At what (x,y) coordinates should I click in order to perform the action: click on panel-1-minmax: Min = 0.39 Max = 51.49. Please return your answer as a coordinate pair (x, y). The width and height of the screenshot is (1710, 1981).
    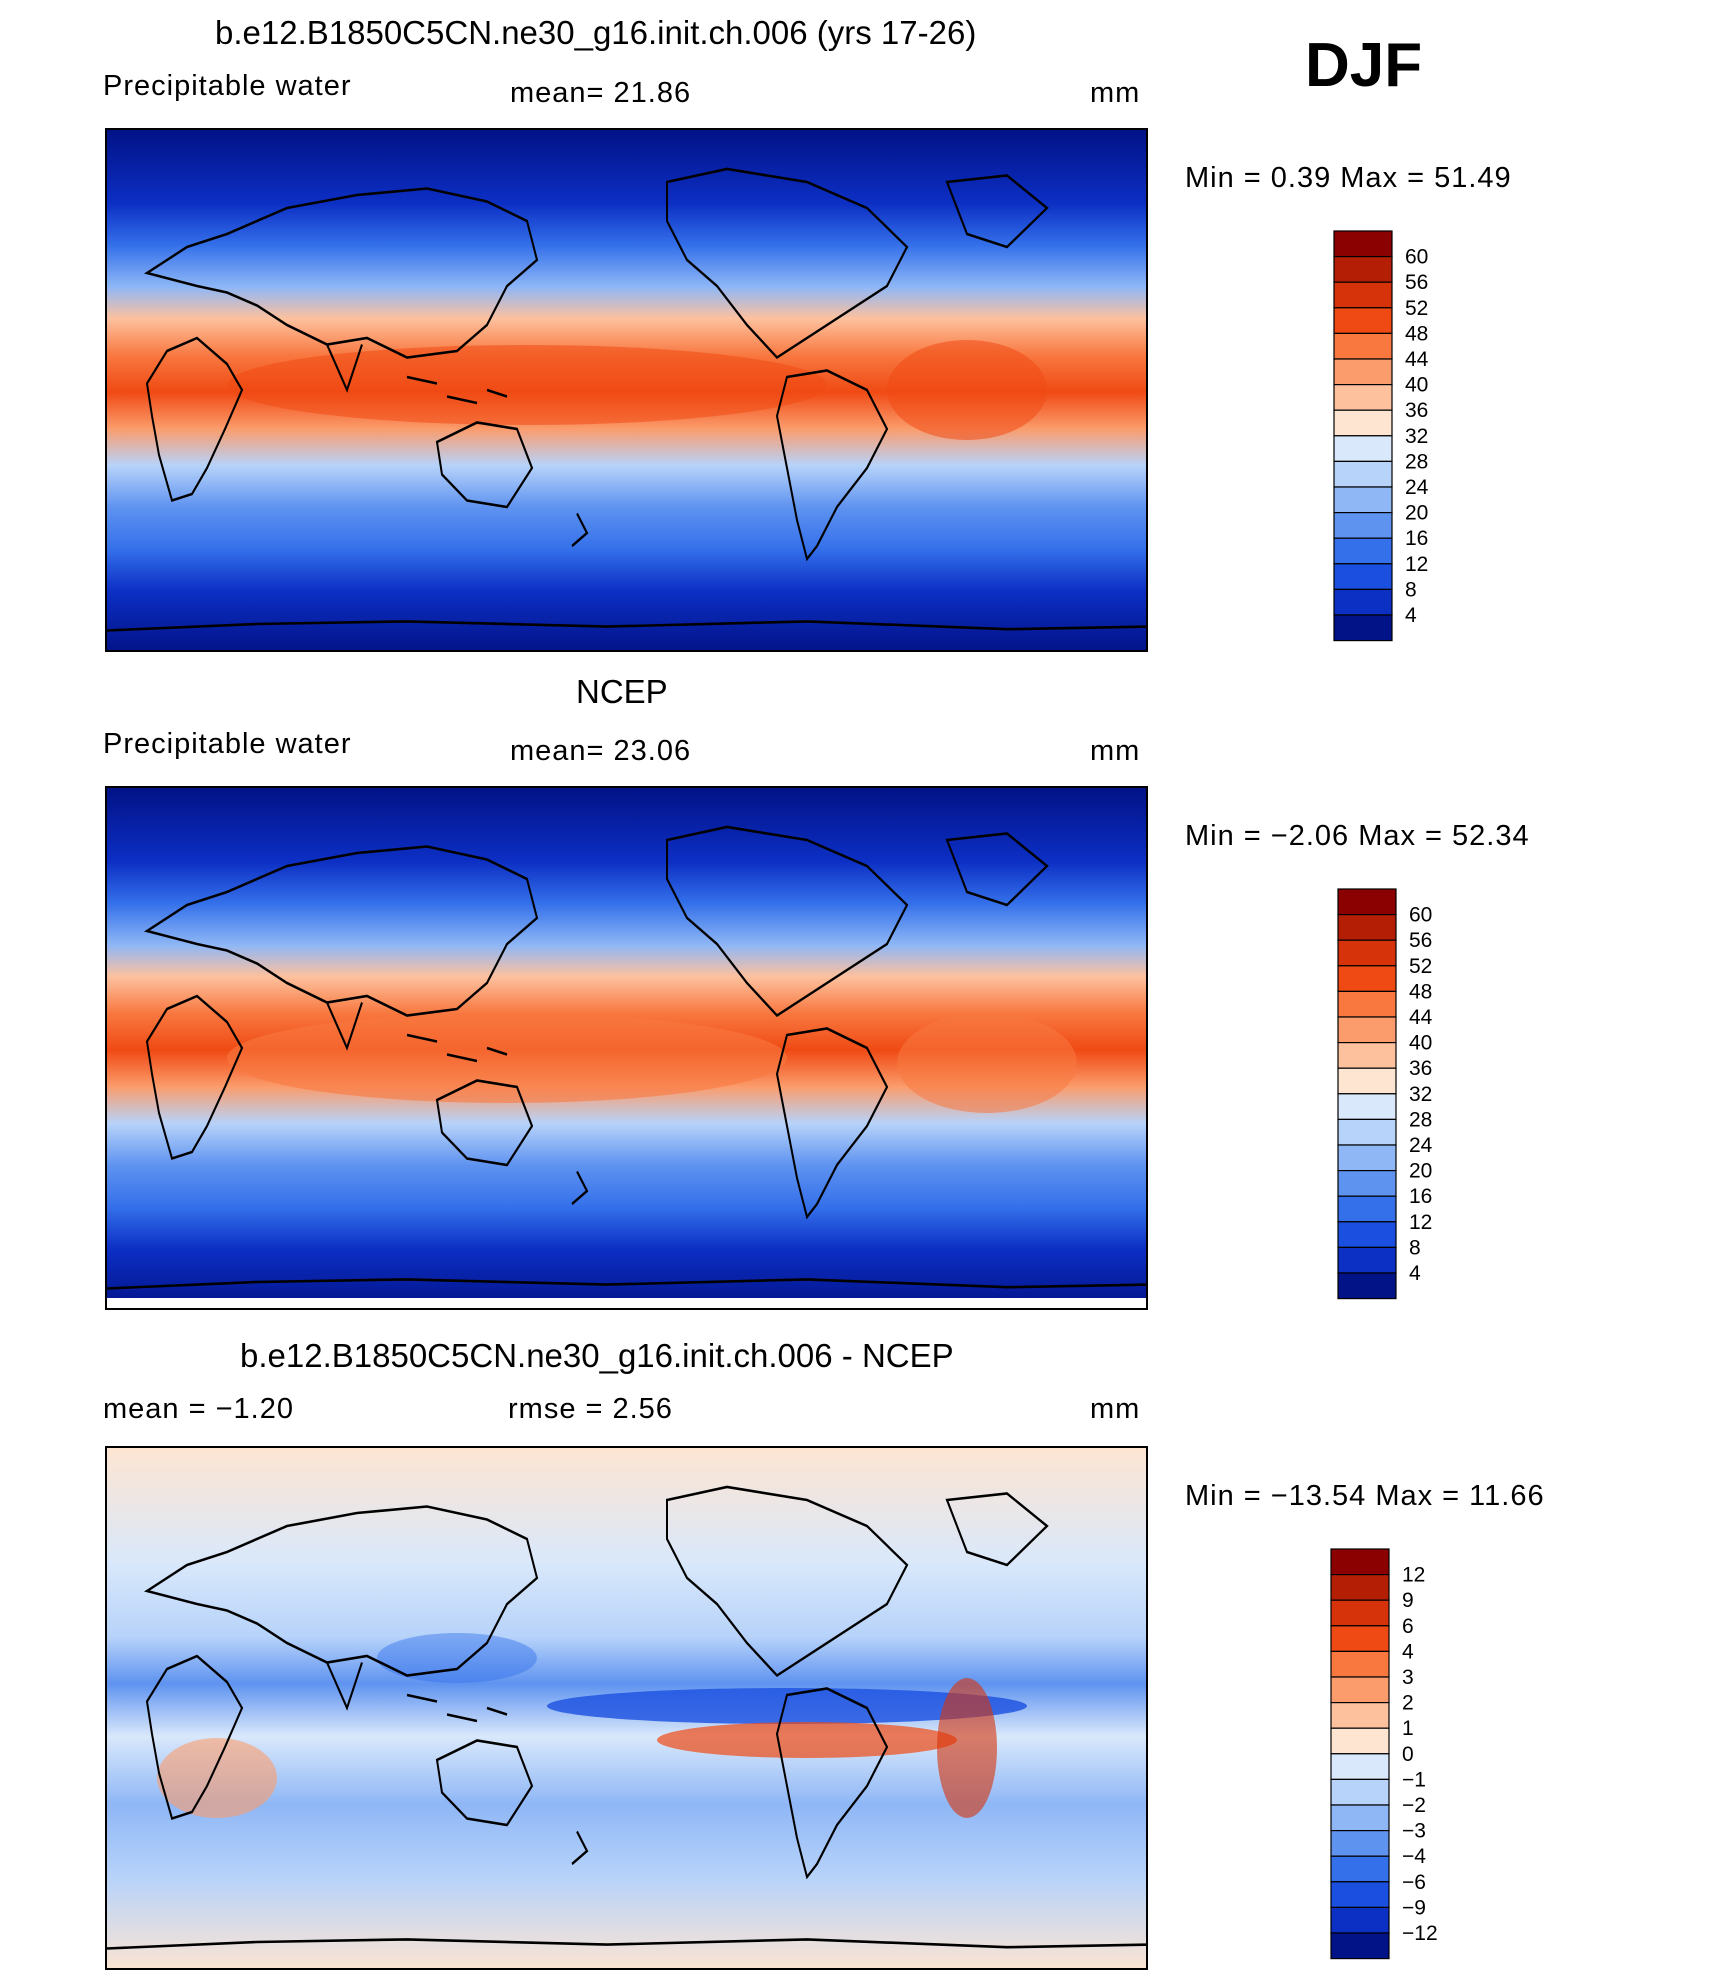
    Looking at the image, I should click on (1348, 178).